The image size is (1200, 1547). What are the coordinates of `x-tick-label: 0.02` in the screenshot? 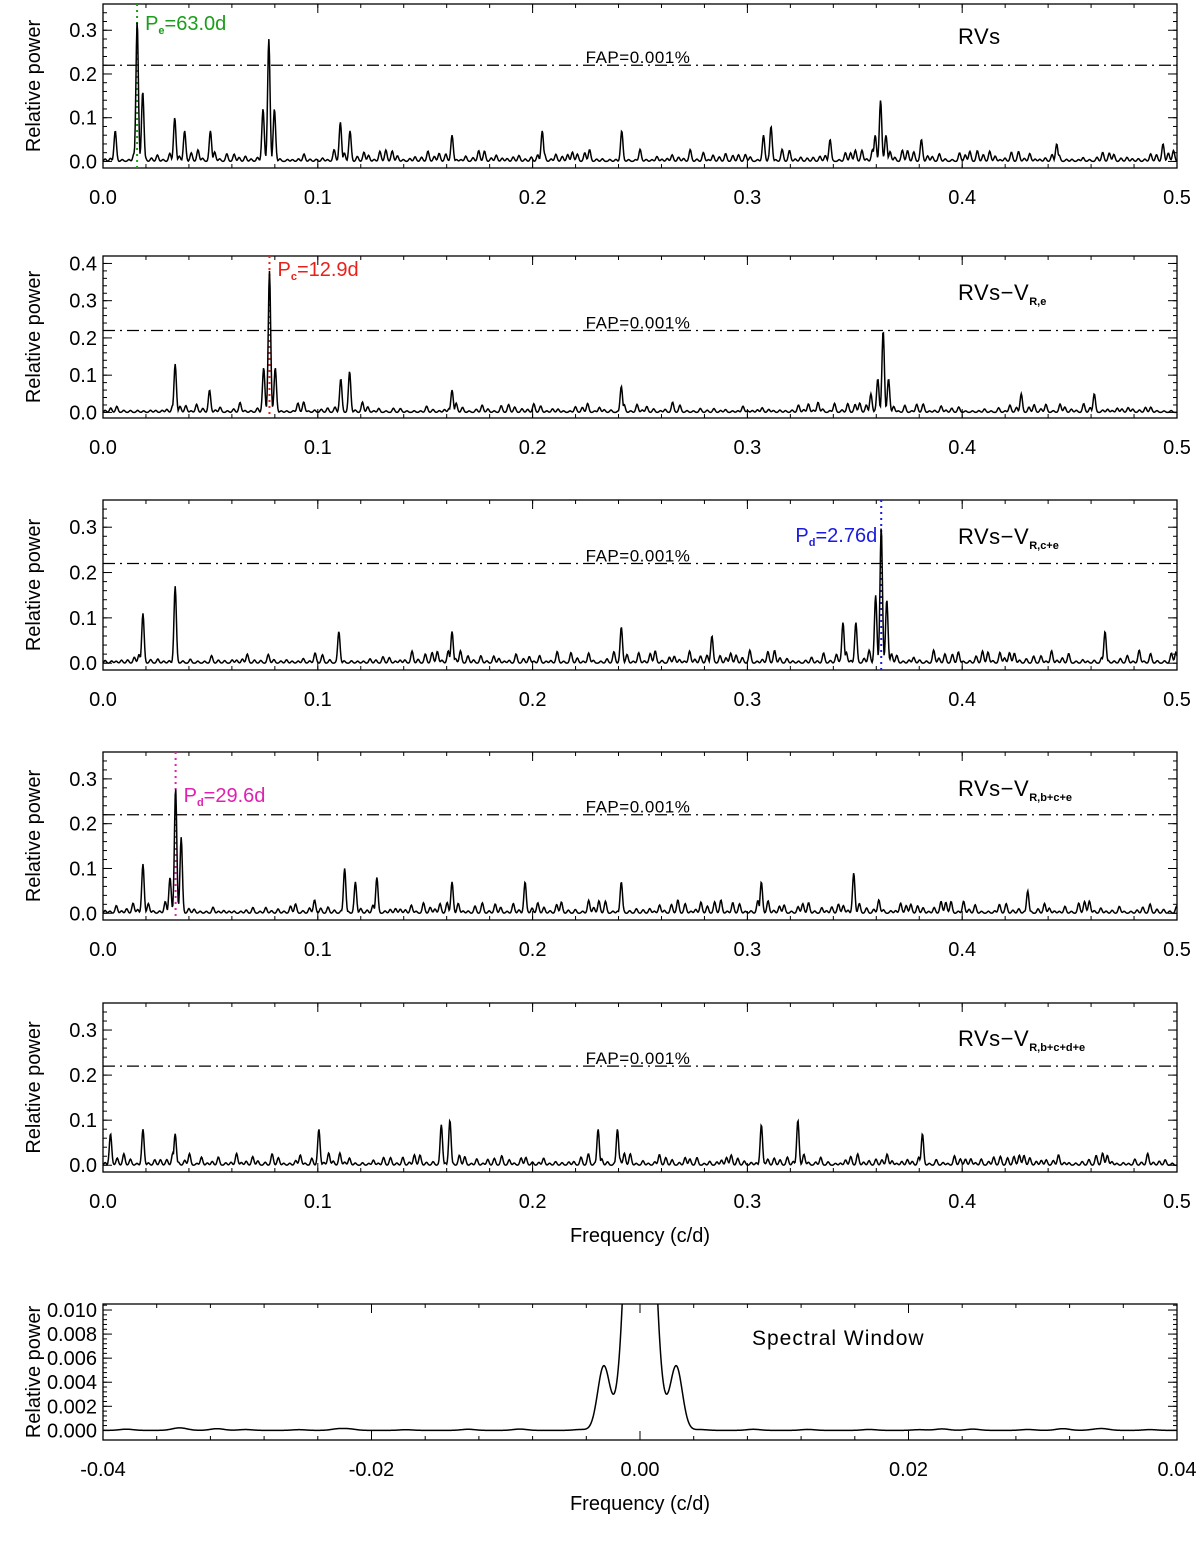 It's located at (908, 1470).